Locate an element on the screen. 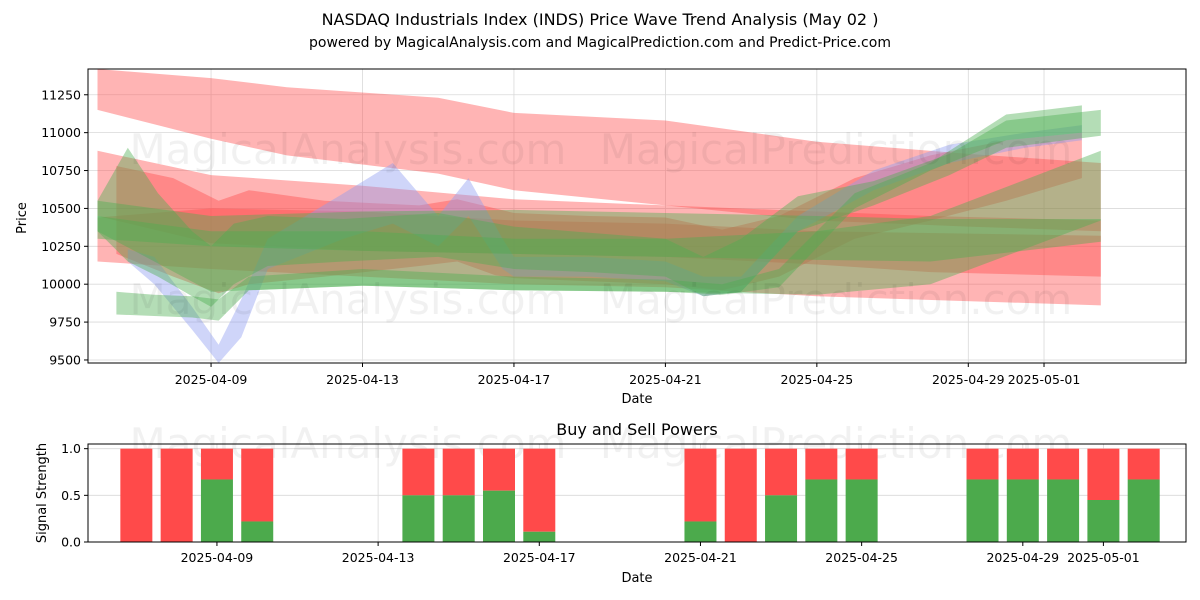 This screenshot has height=600, width=1200. watermark-2: MagicalPrediction.com is located at coordinates (836, 149).